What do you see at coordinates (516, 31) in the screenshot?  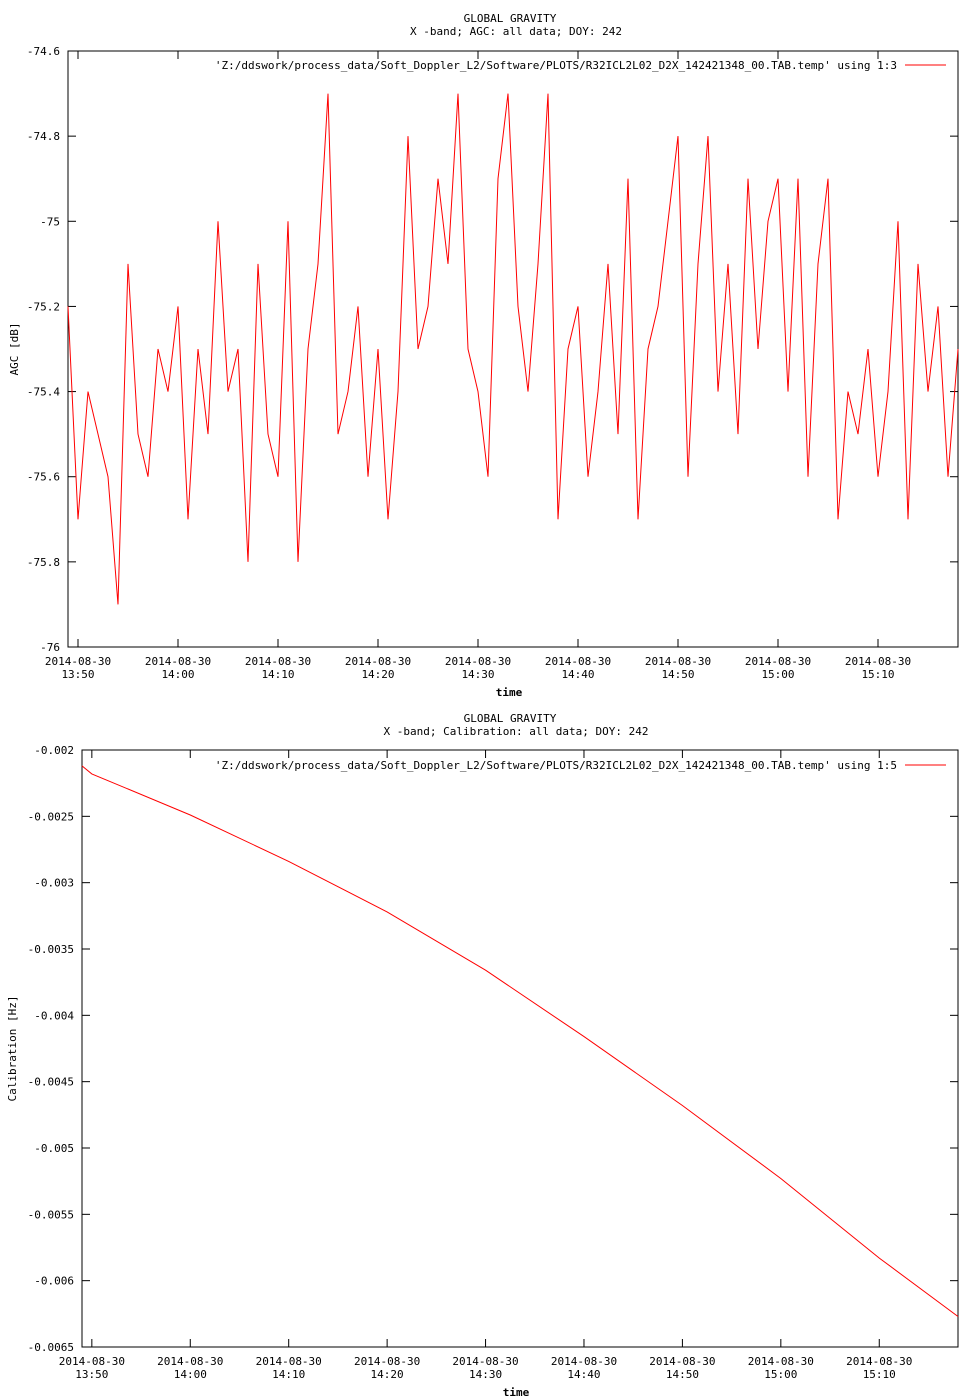 I see `chart-subtitle: X -band; AGC: all data; DOY: 242` at bounding box center [516, 31].